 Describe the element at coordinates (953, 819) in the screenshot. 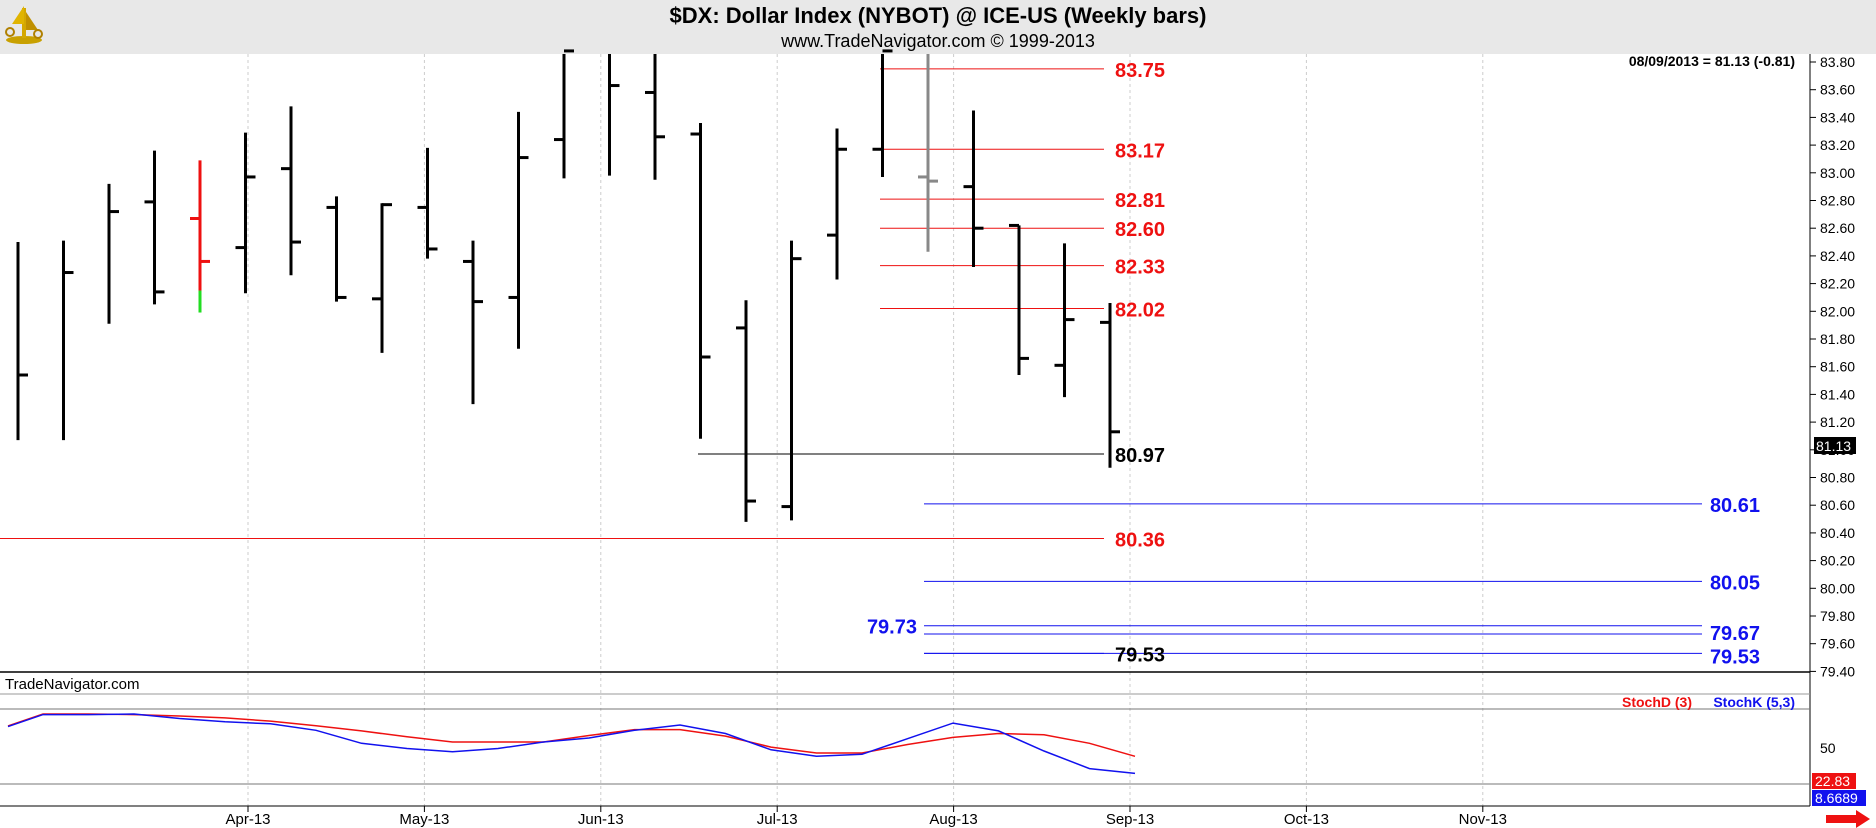

I see `x-tick-label: Aug-13` at that location.